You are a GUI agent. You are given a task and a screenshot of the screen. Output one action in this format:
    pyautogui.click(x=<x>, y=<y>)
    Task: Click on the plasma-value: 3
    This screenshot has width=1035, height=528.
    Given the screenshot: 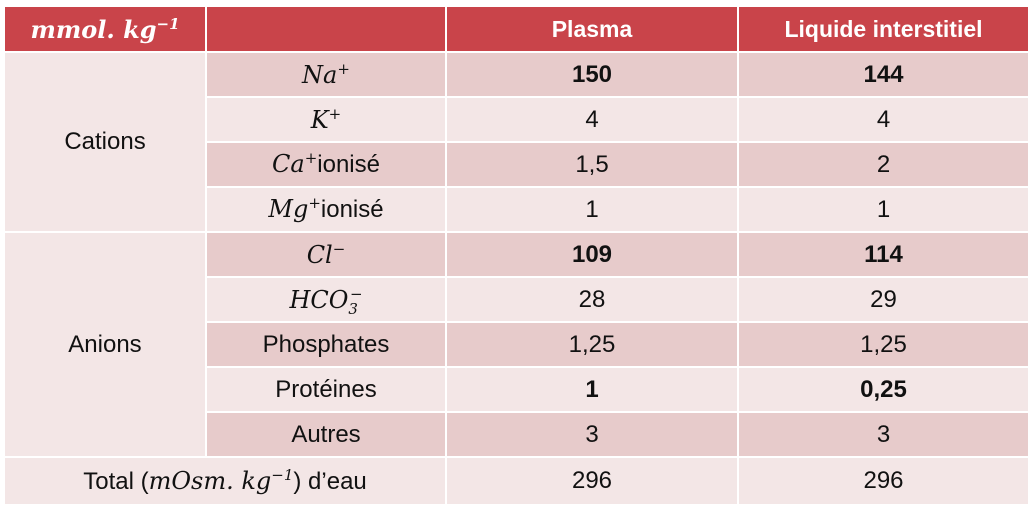 What is the action you would take?
    pyautogui.click(x=593, y=435)
    